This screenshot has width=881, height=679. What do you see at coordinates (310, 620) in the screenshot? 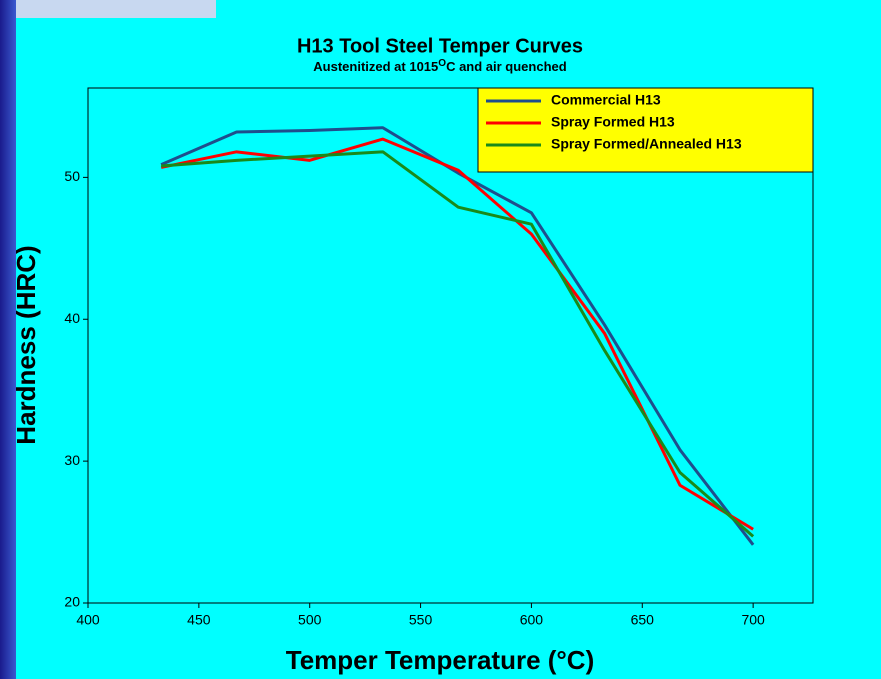
I see `x-tick-label: 500` at bounding box center [310, 620].